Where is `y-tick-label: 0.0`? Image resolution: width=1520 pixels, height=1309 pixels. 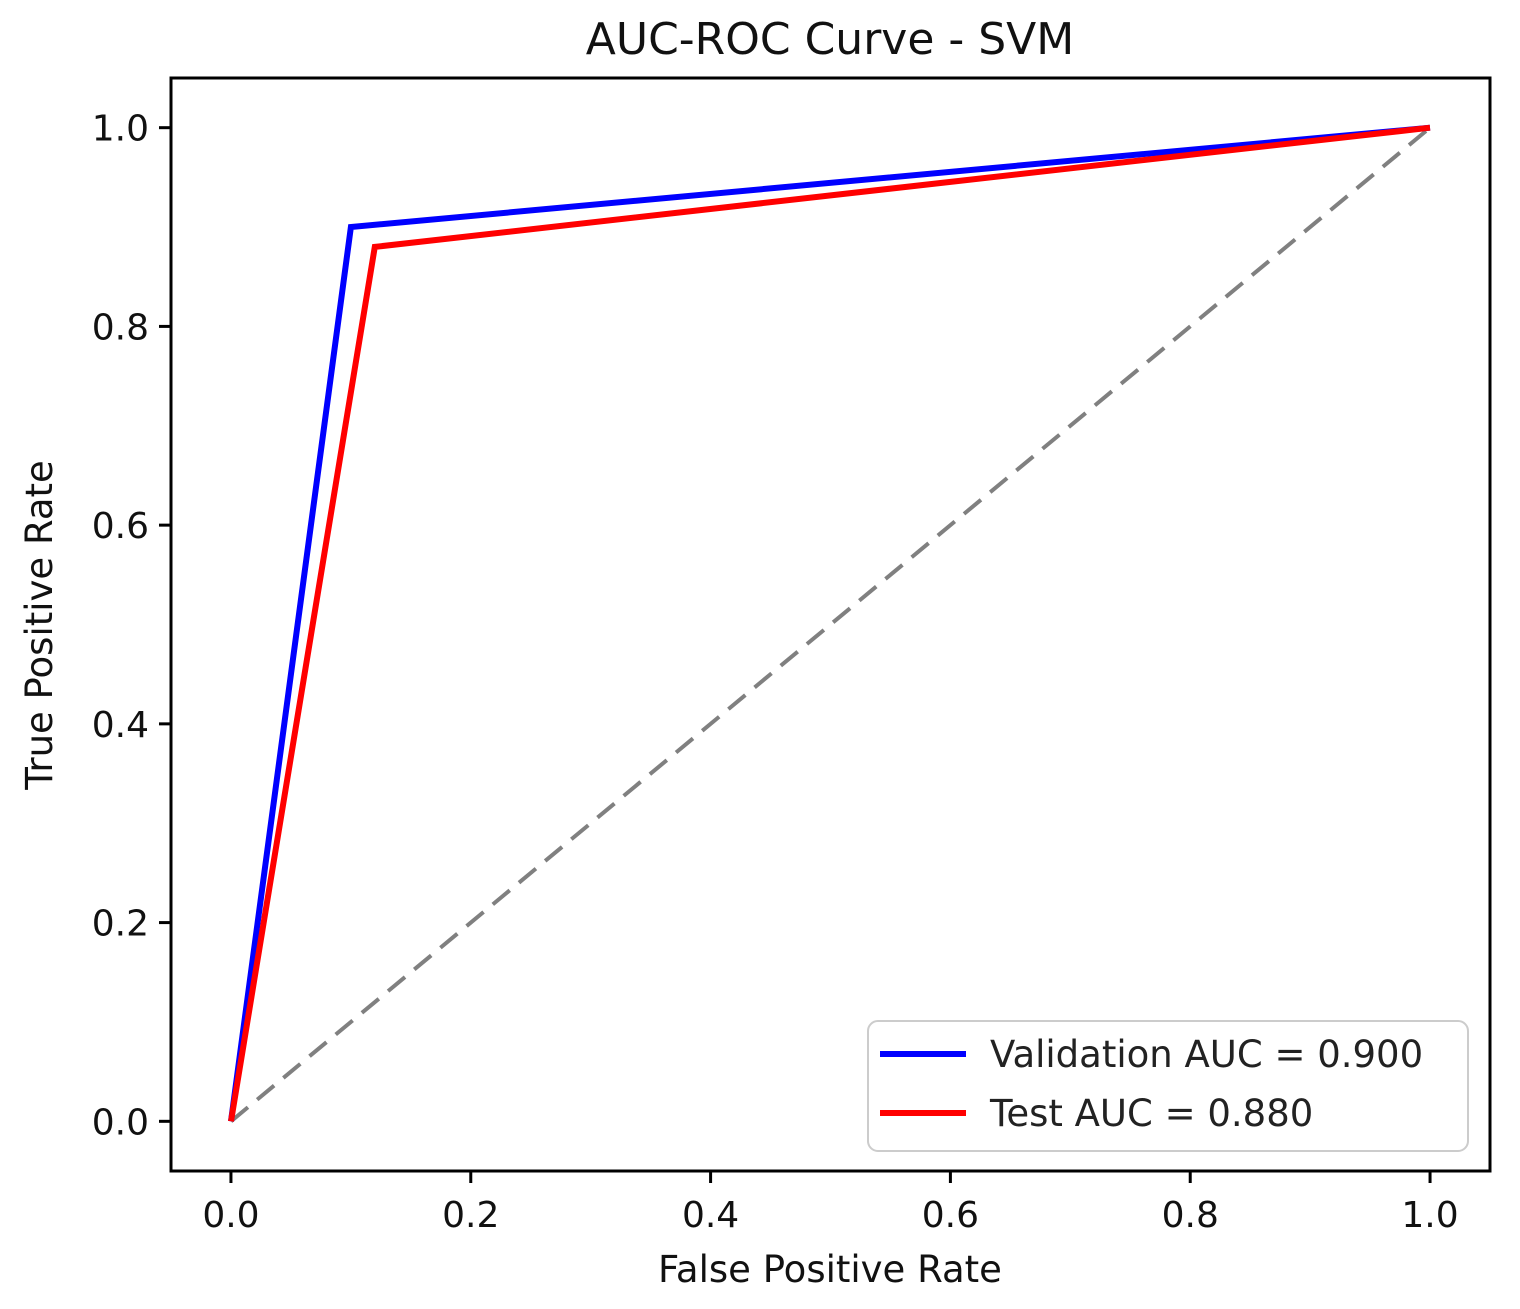 y-tick-label: 0.0 is located at coordinates (120, 1122).